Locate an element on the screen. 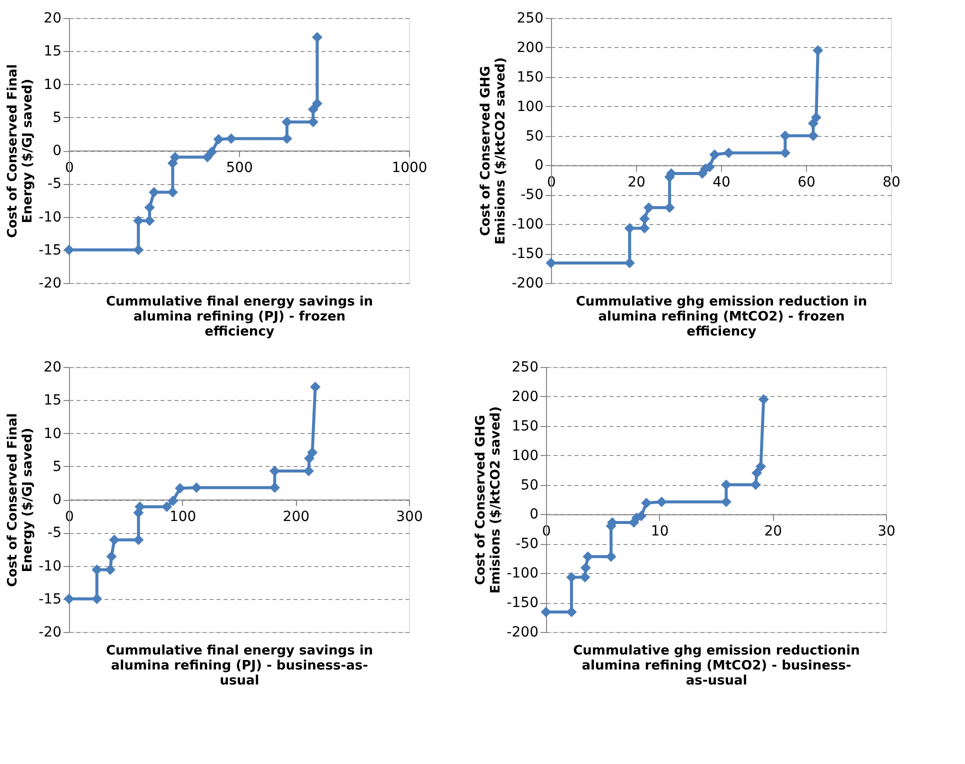 The image size is (965, 764). x-tick-label: 100 is located at coordinates (182, 517).